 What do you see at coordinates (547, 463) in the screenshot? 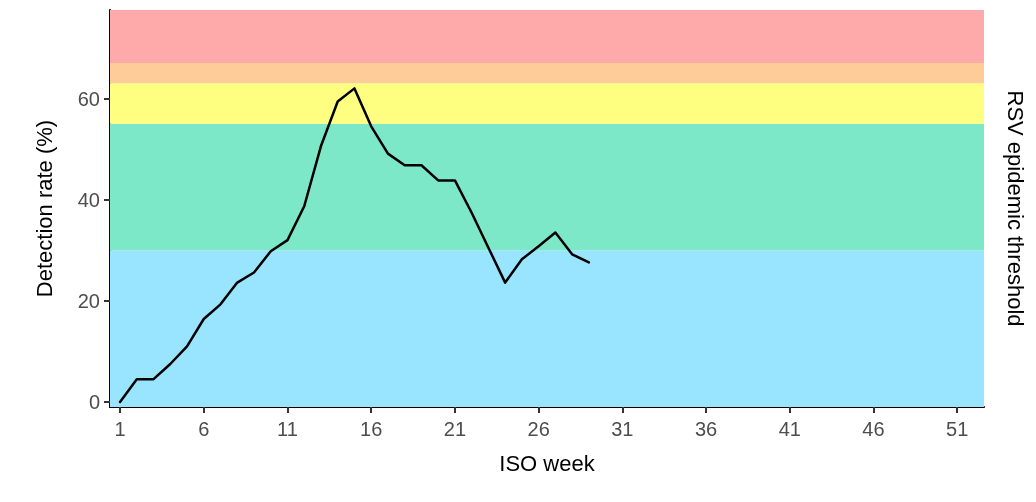
I see `x-axis-title: ISO week` at bounding box center [547, 463].